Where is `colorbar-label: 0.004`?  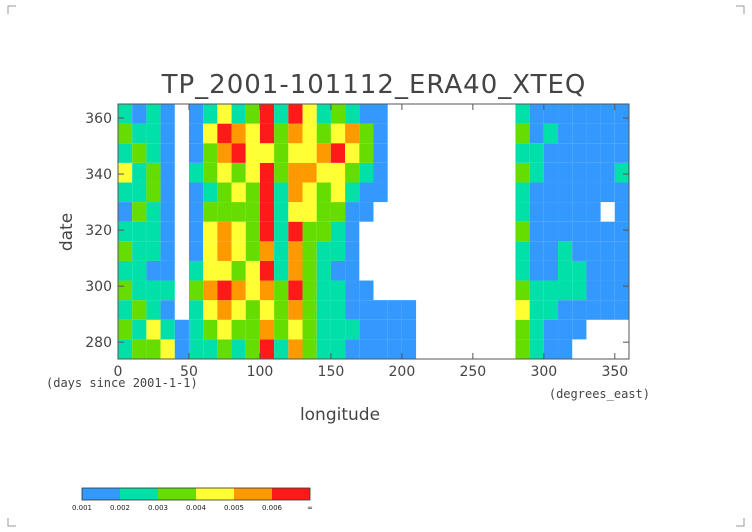
colorbar-label: 0.004 is located at coordinates (196, 508).